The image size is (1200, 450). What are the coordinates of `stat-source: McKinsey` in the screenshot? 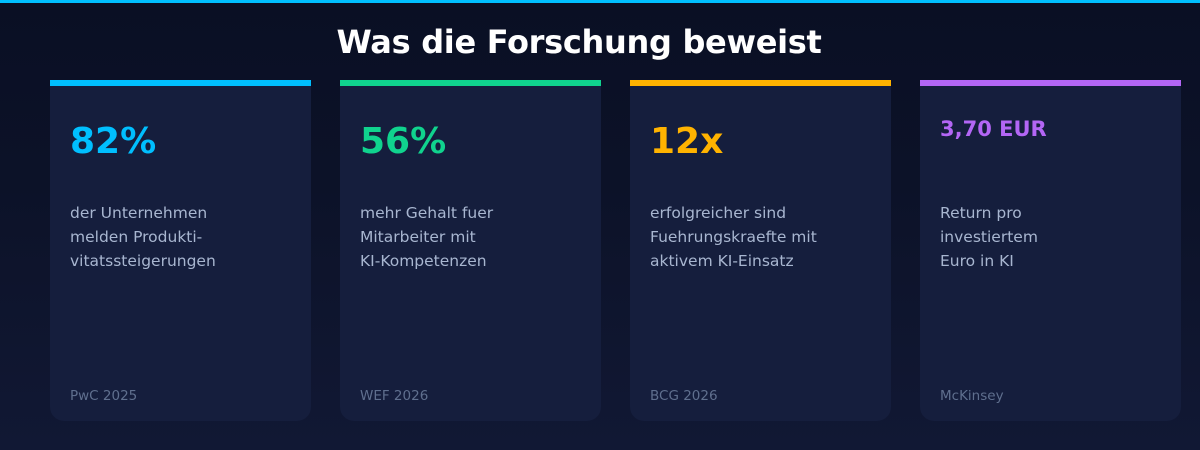 It's located at (972, 396).